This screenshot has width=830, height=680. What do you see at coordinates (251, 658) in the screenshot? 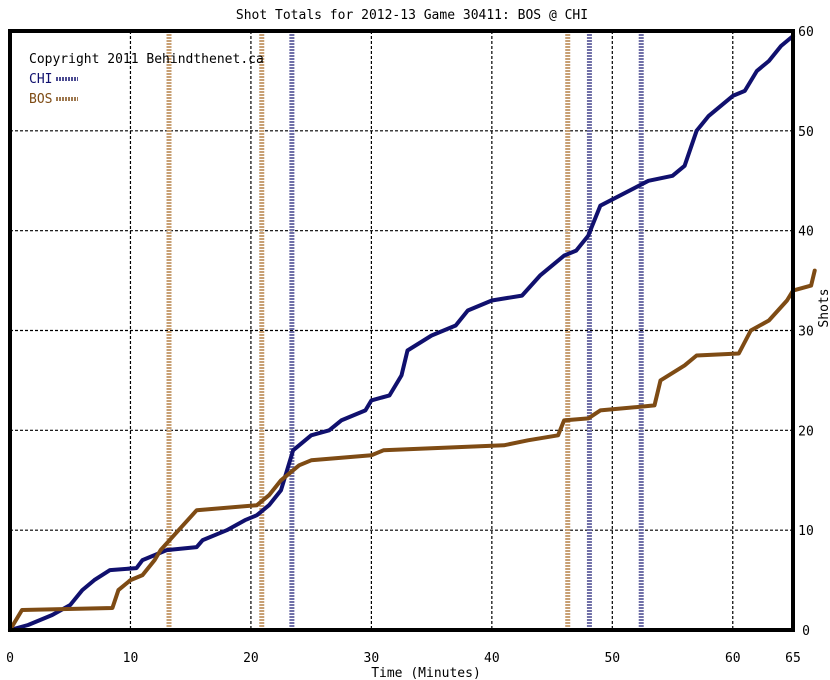
I see `x-tick-label-20: 20` at bounding box center [251, 658].